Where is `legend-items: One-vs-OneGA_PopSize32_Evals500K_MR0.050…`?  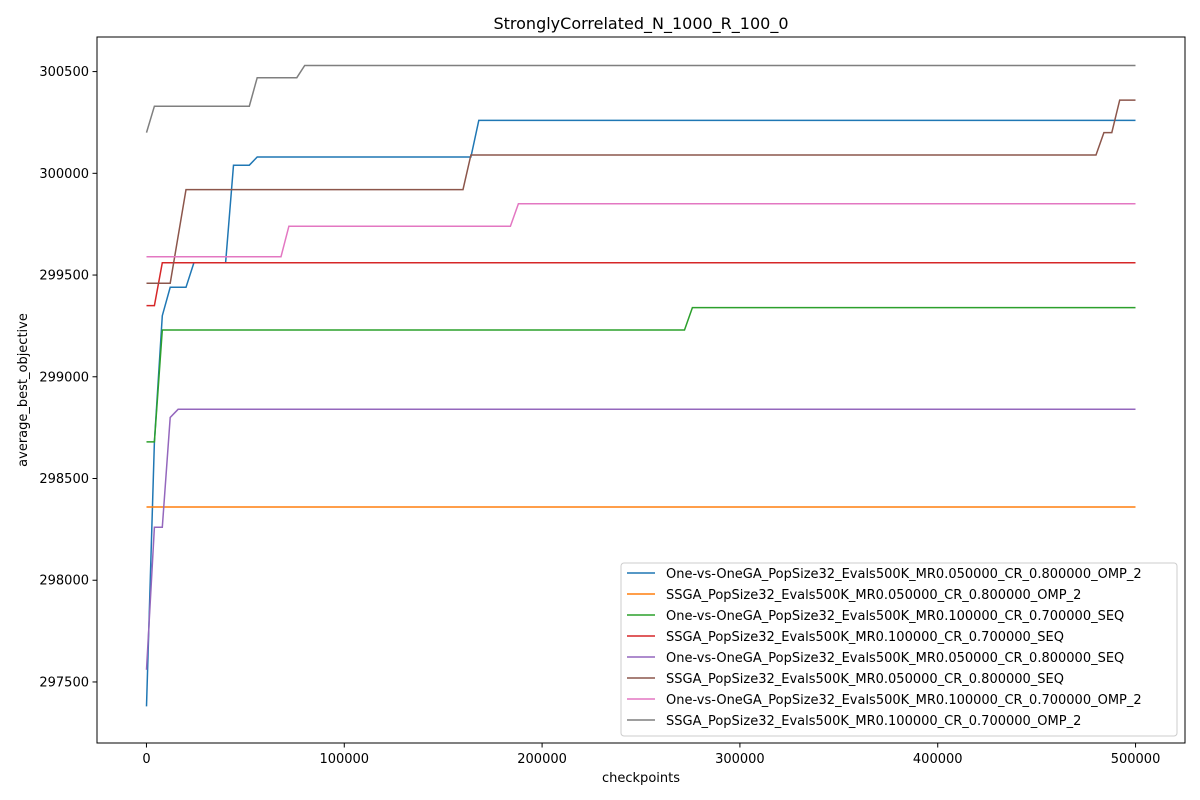
legend-items: One-vs-OneGA_PopSize32_Evals500K_MR0.050… is located at coordinates (884, 648).